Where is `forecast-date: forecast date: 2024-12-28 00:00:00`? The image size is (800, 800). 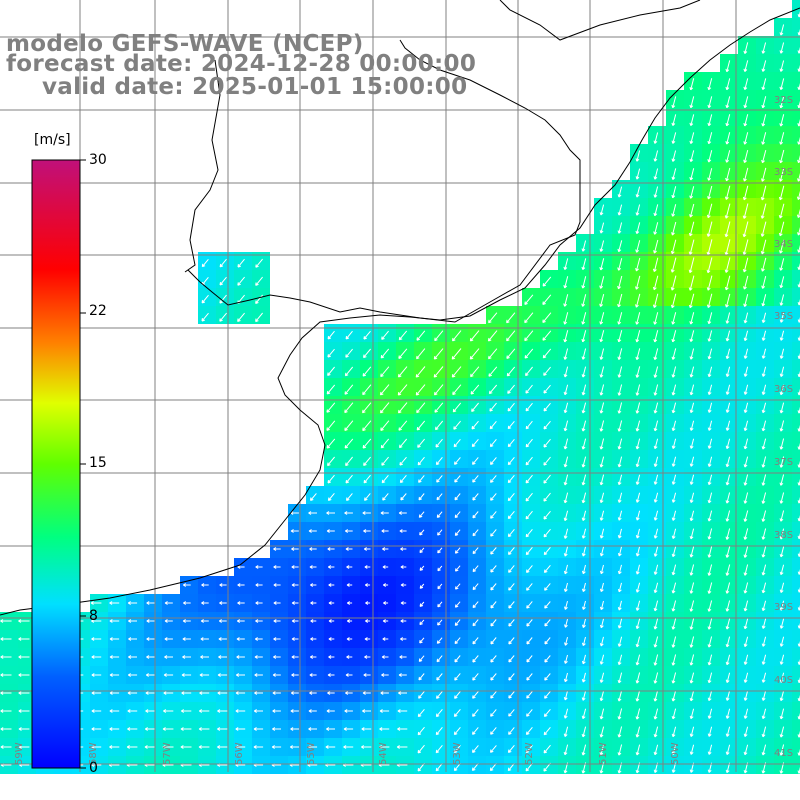
forecast-date: forecast date: 2024-12-28 00:00:00 is located at coordinates (241, 64).